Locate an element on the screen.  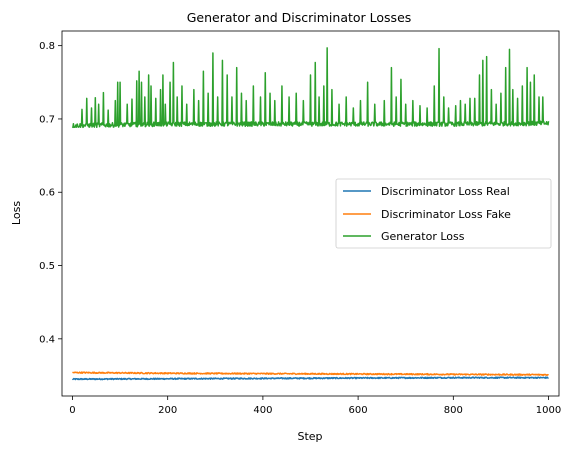
y-axis-label: Loss is located at coordinates (16, 213).